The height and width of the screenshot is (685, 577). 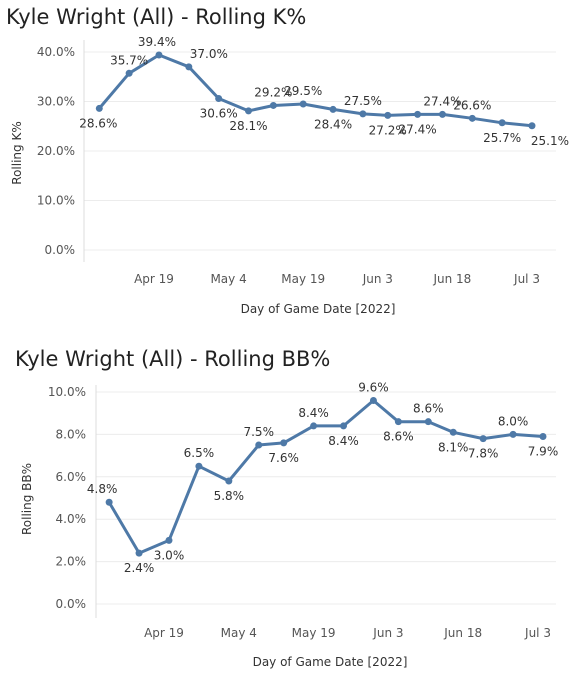 I want to click on data-label: 28.6%, so click(x=98, y=123).